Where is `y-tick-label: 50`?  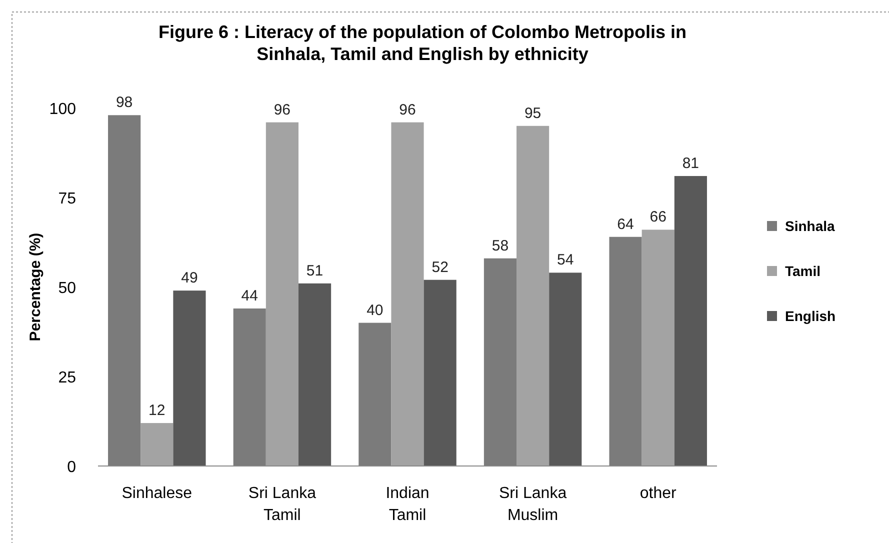 y-tick-label: 50 is located at coordinates (67, 288).